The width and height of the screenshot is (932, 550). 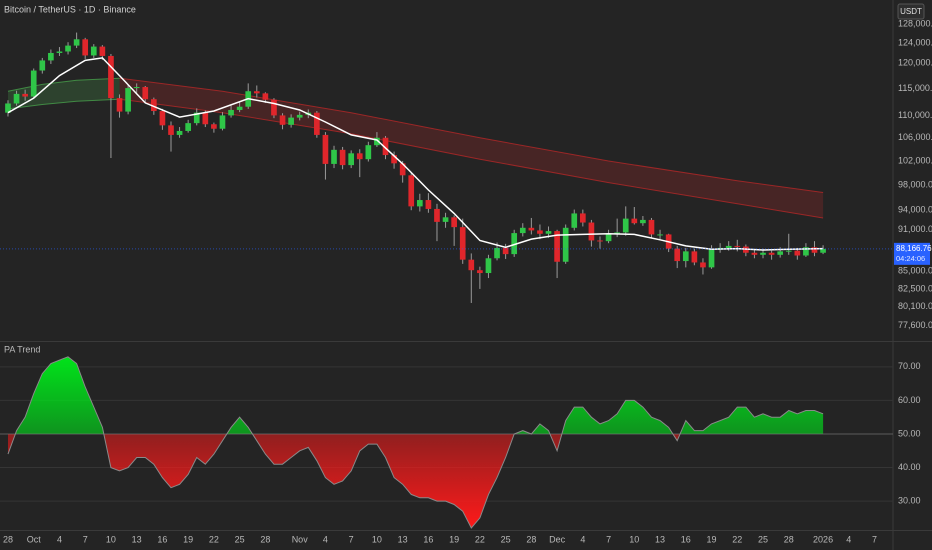 I want to click on x-tick-label: 19, so click(x=712, y=539).